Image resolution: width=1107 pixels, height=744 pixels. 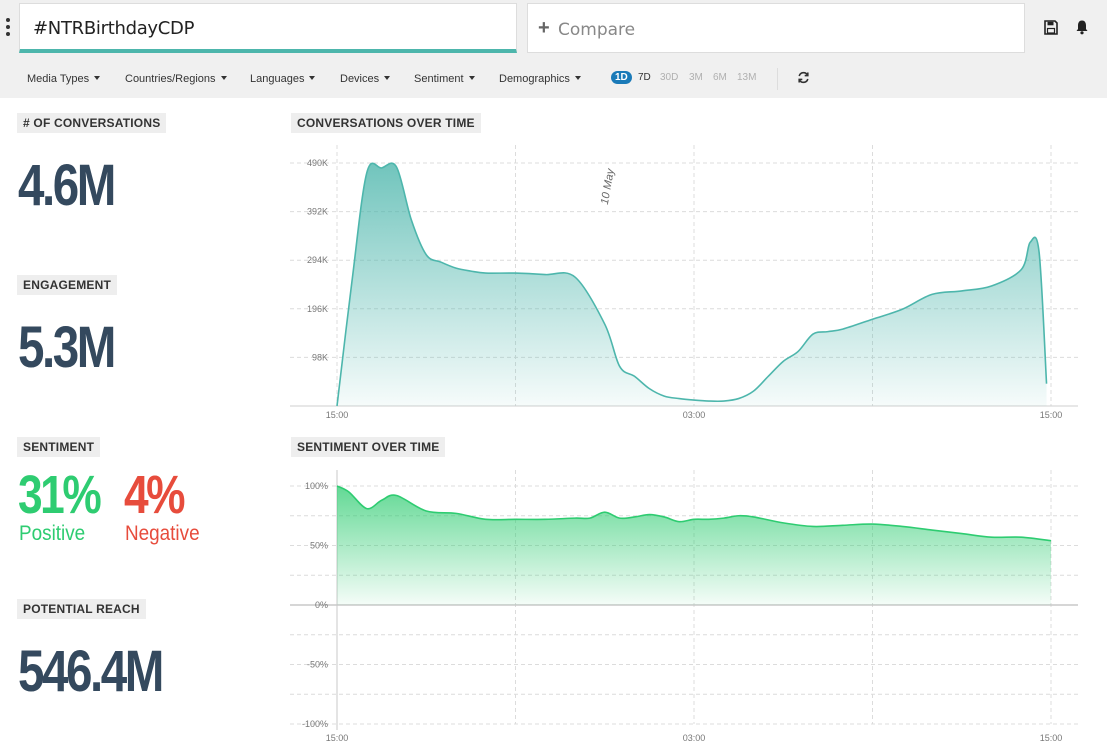 I want to click on plus-icon: +, so click(x=544, y=28).